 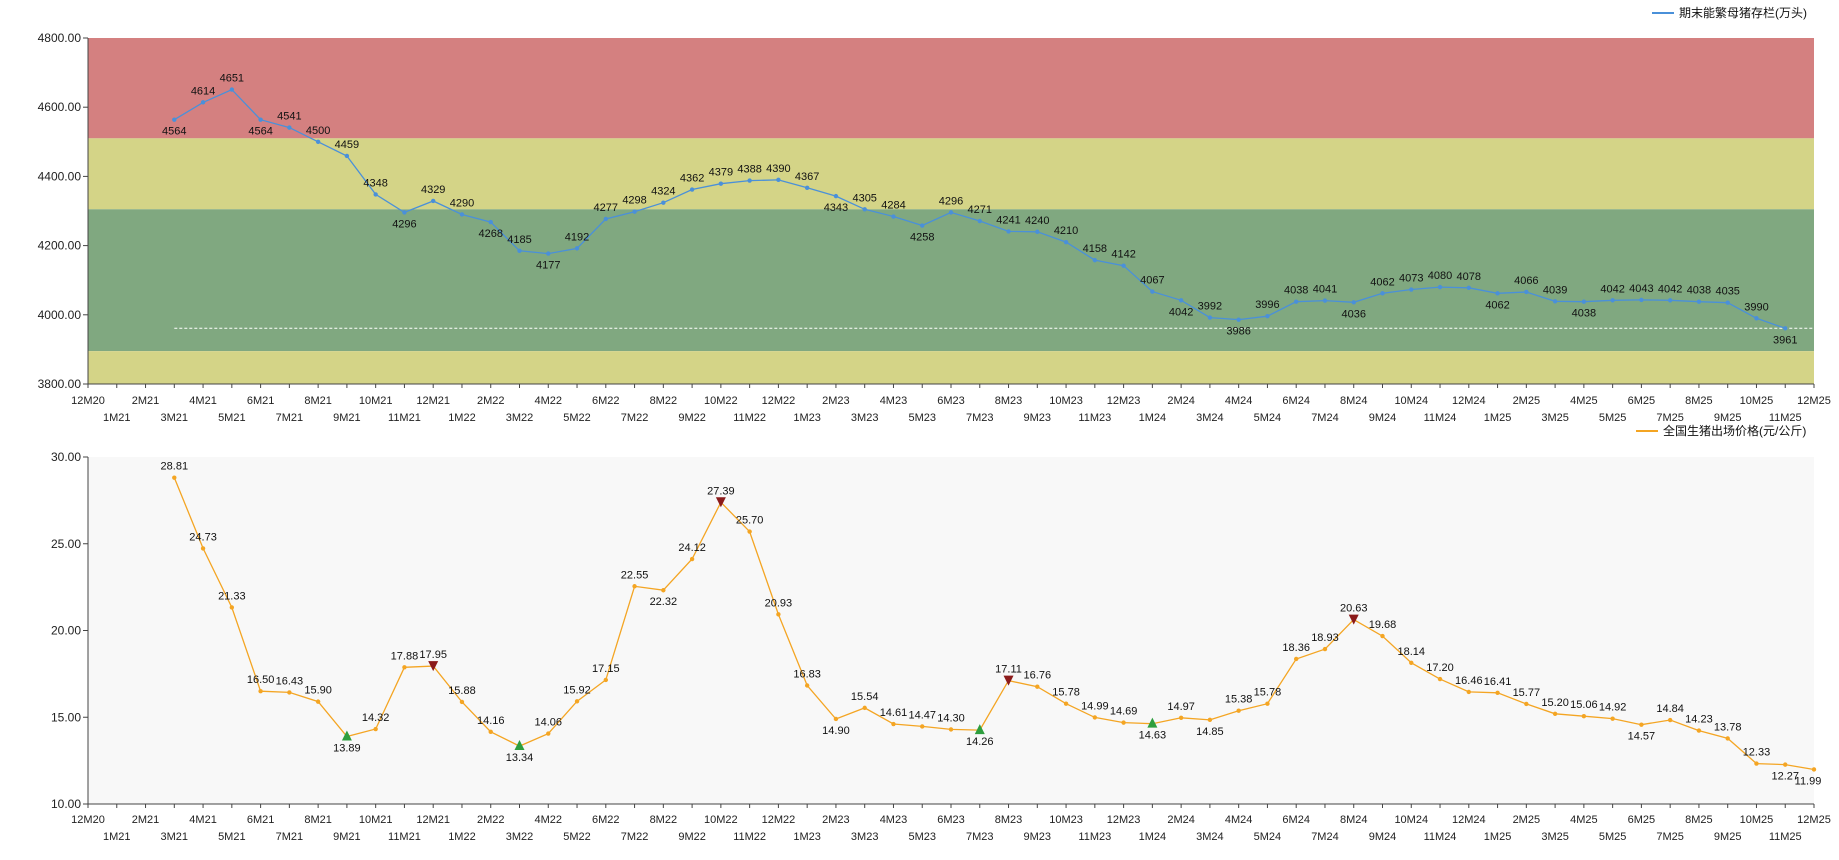 What do you see at coordinates (1383, 625) in the screenshot?
I see `data-label: 19.68` at bounding box center [1383, 625].